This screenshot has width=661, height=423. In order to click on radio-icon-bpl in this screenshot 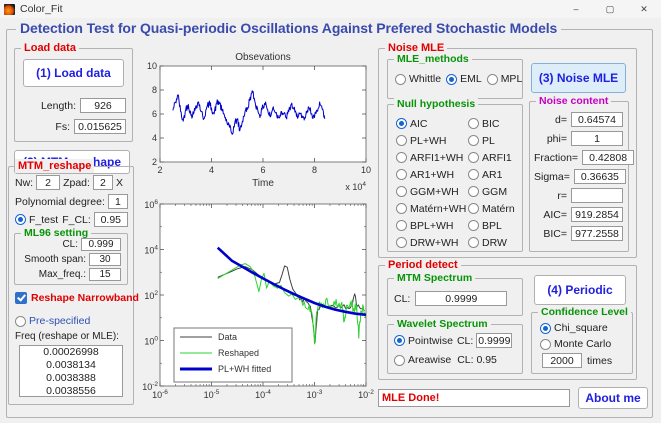, I will do `click(473, 225)`.